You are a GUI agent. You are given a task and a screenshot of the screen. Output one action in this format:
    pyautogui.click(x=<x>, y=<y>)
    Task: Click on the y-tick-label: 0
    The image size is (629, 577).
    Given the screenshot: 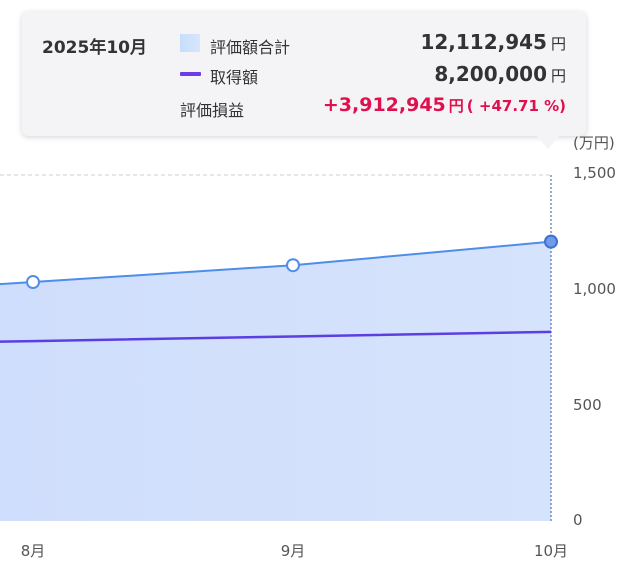 What is the action you would take?
    pyautogui.click(x=578, y=520)
    